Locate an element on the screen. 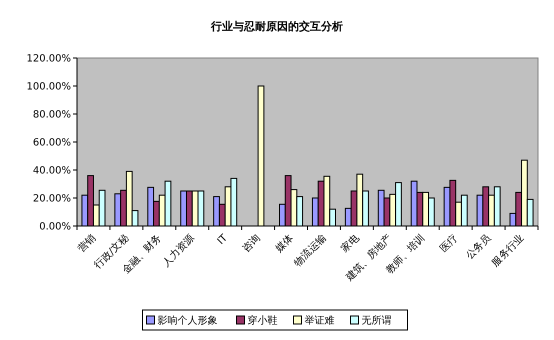  y-tick-label: 40.00% is located at coordinates (51, 171).